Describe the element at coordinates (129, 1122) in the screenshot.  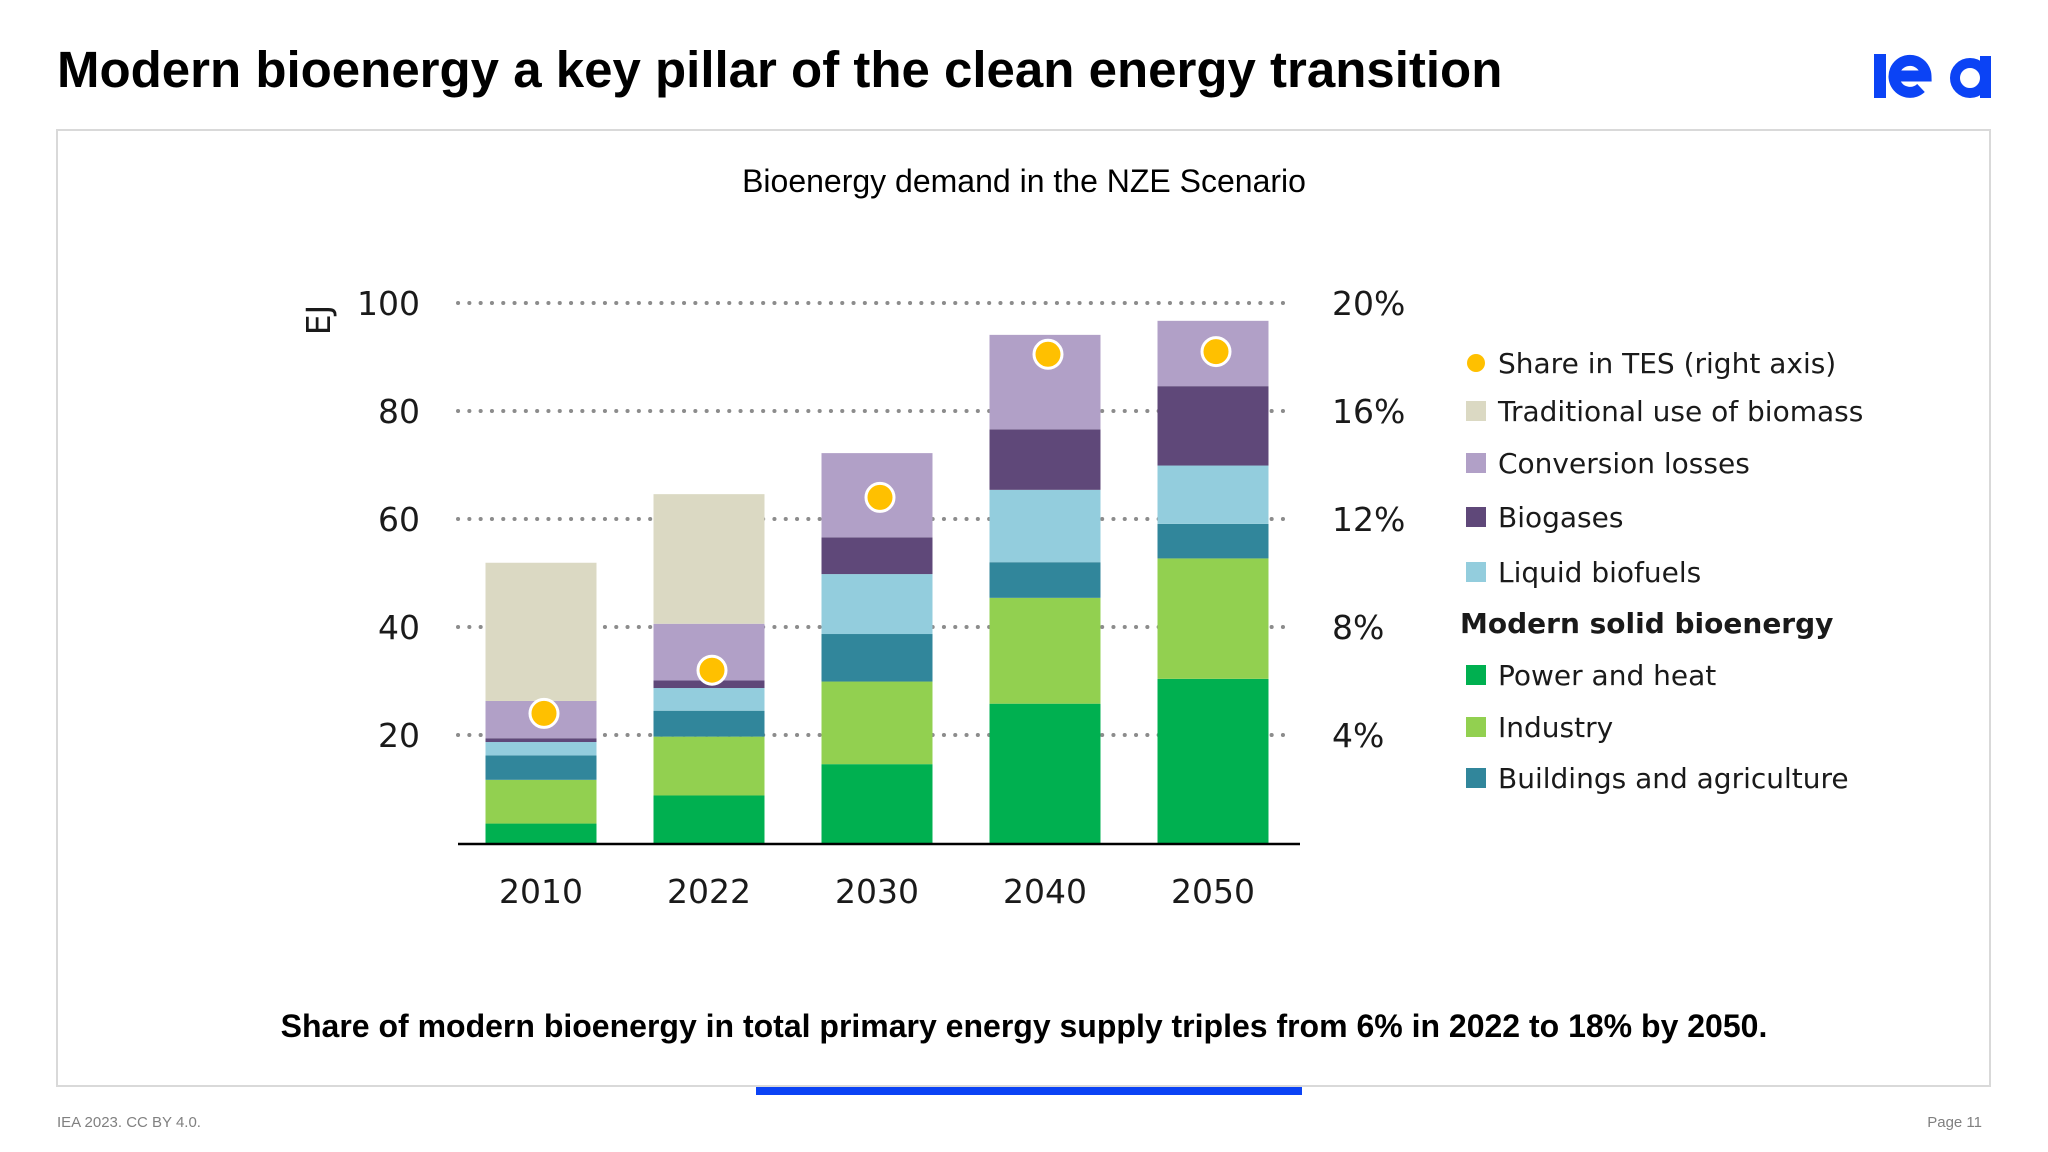
I see `footer-copyright: IEA 2023. CC BY 4.0.` at that location.